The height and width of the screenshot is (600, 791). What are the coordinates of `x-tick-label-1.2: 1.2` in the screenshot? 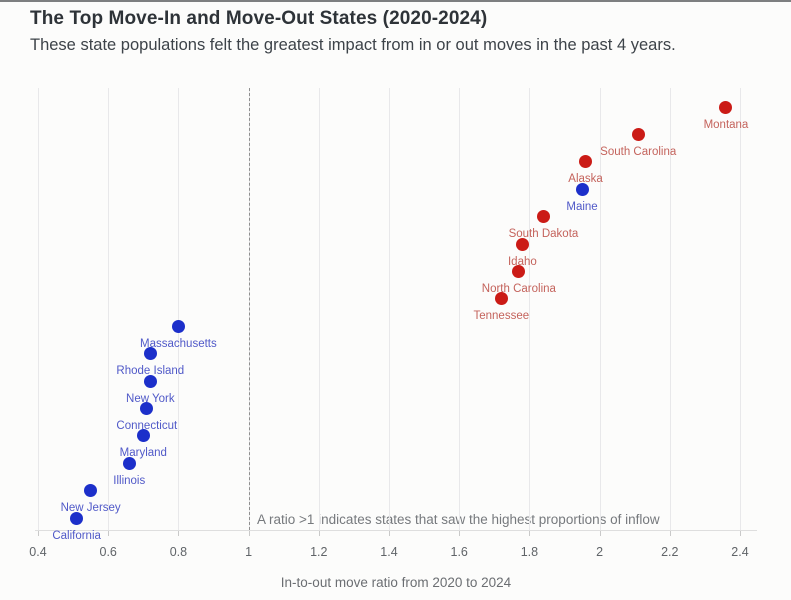 It's located at (319, 552).